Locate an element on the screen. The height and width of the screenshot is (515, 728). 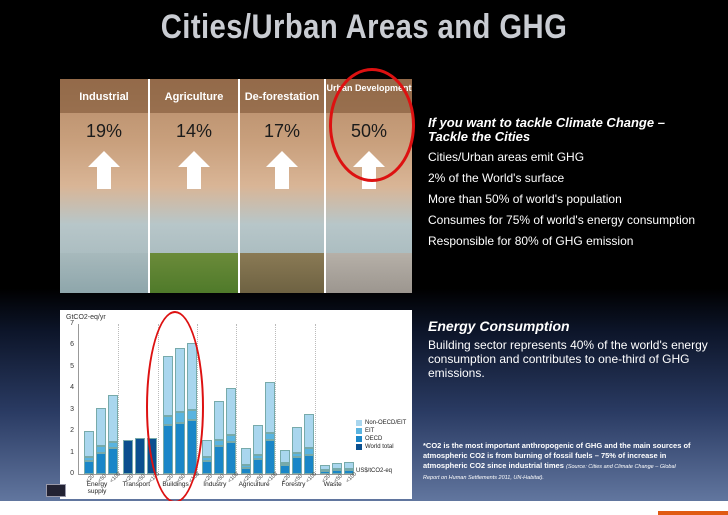
panel-percent: 17% is located at coordinates (282, 131).